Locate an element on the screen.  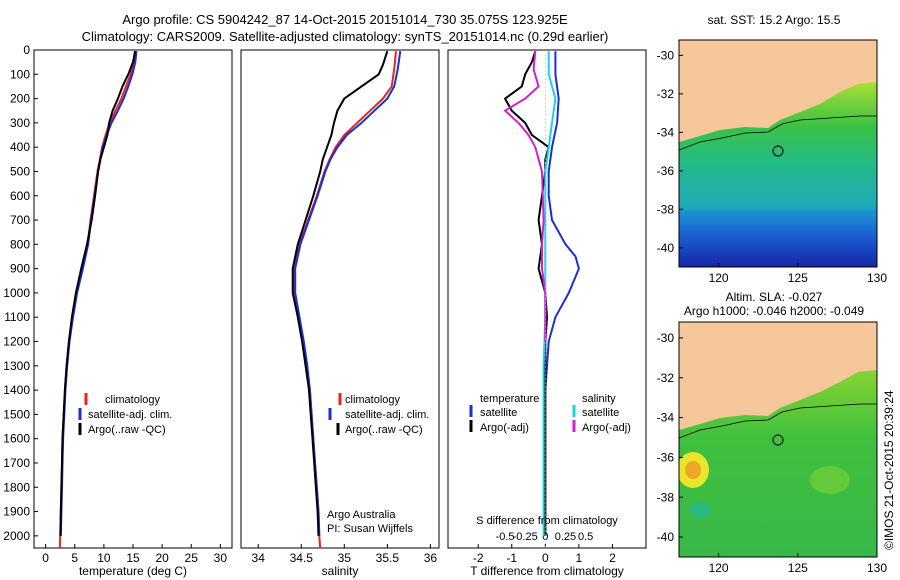
legend-temperature-header: temperature is located at coordinates (509, 399).